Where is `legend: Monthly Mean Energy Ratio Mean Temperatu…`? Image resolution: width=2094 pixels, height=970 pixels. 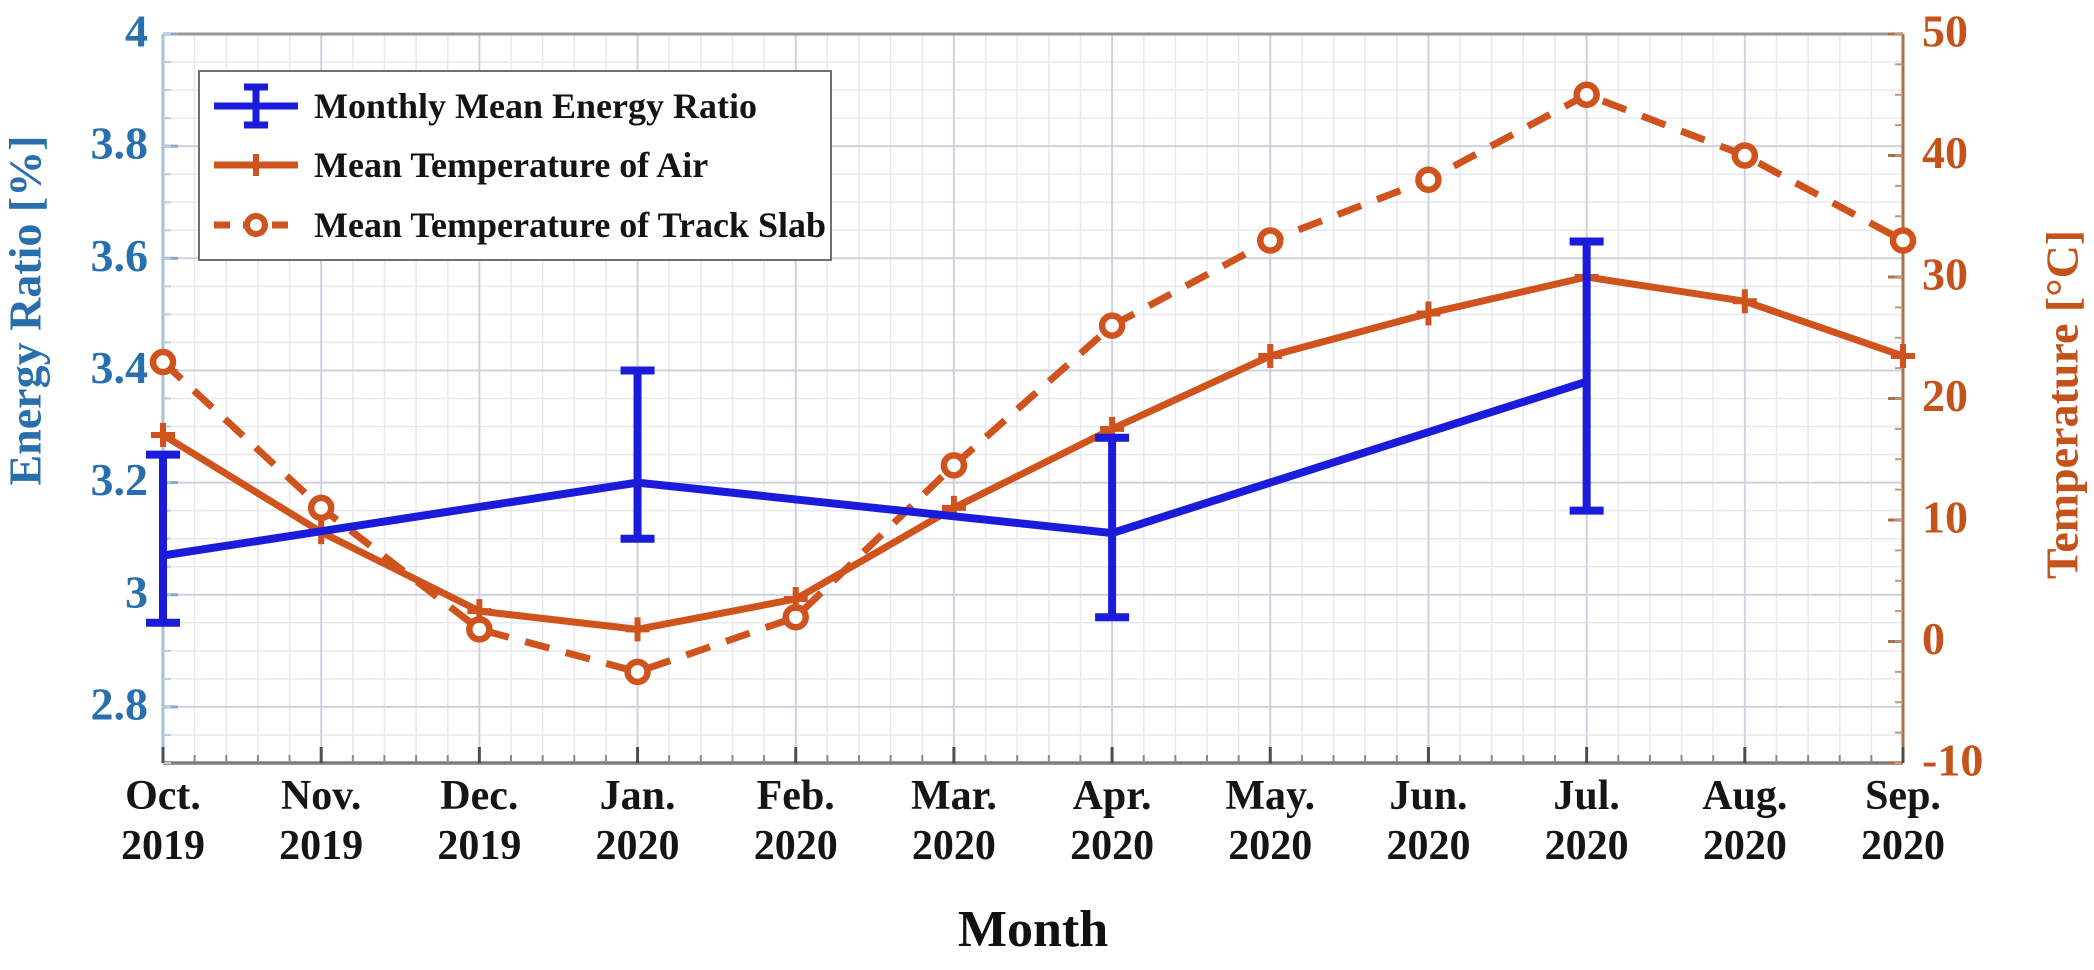
legend: Monthly Mean Energy Ratio Mean Temperatu… is located at coordinates (515, 165).